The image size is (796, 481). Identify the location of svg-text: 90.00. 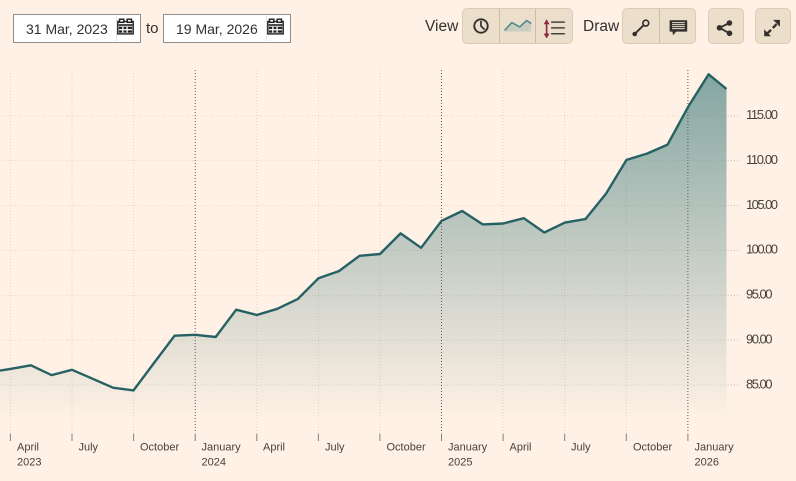
(759, 338).